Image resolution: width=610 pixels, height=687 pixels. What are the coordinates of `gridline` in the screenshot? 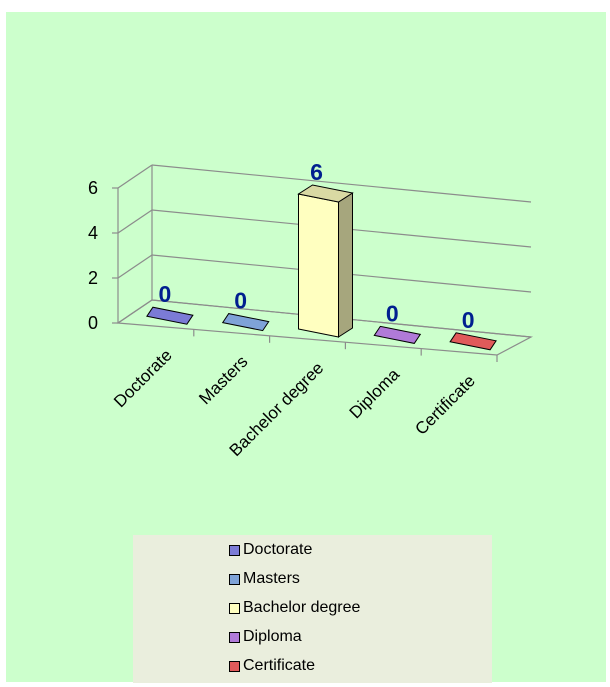 It's located at (341, 183).